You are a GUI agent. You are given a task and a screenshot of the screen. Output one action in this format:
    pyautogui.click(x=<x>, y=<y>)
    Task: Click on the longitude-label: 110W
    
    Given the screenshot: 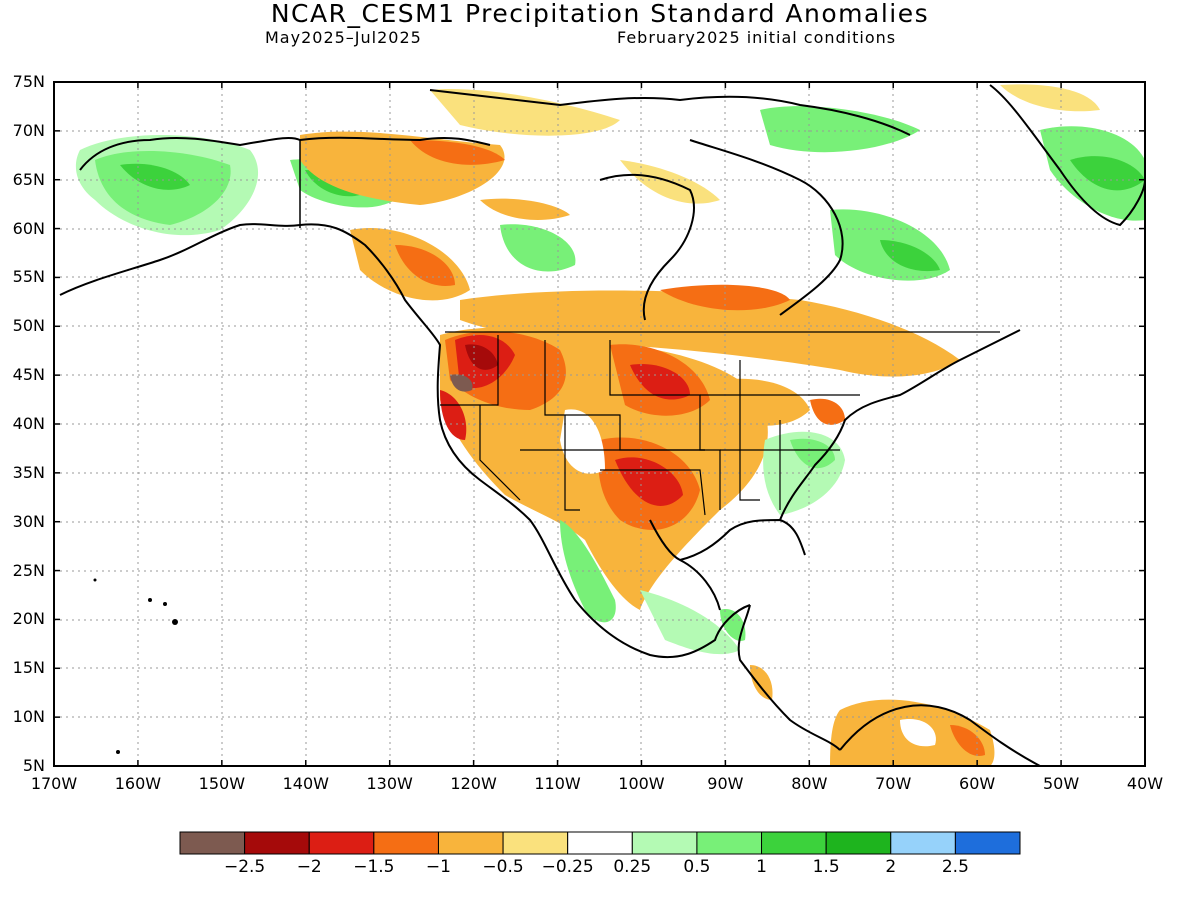 What is the action you would take?
    pyautogui.click(x=557, y=783)
    